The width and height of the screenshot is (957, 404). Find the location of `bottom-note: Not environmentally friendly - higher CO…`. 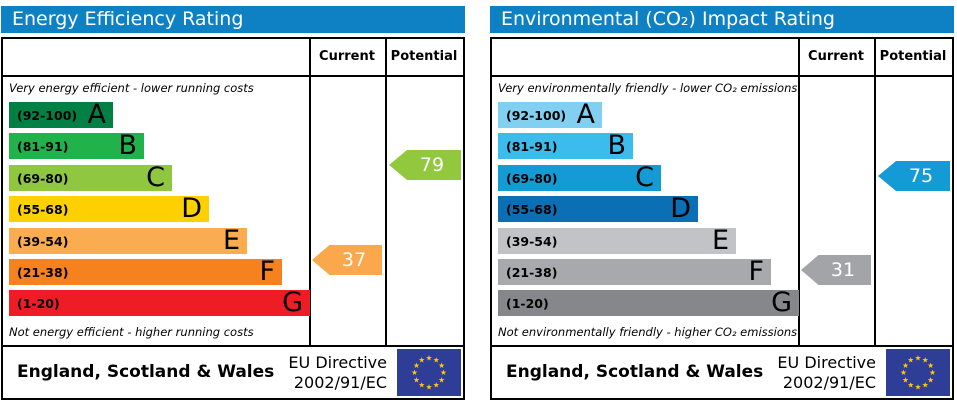

bottom-note: Not environmentally friendly - higher CO… is located at coordinates (648, 332).